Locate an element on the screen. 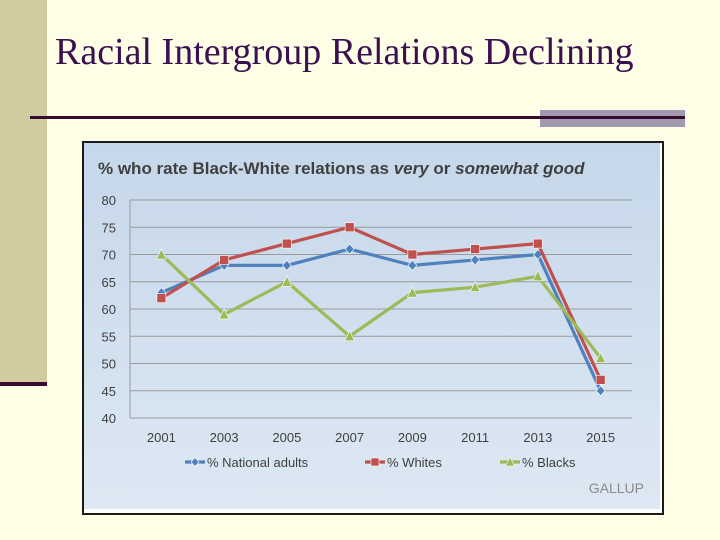 The height and width of the screenshot is (540, 720). x-tick-label: 2005 is located at coordinates (286, 437).